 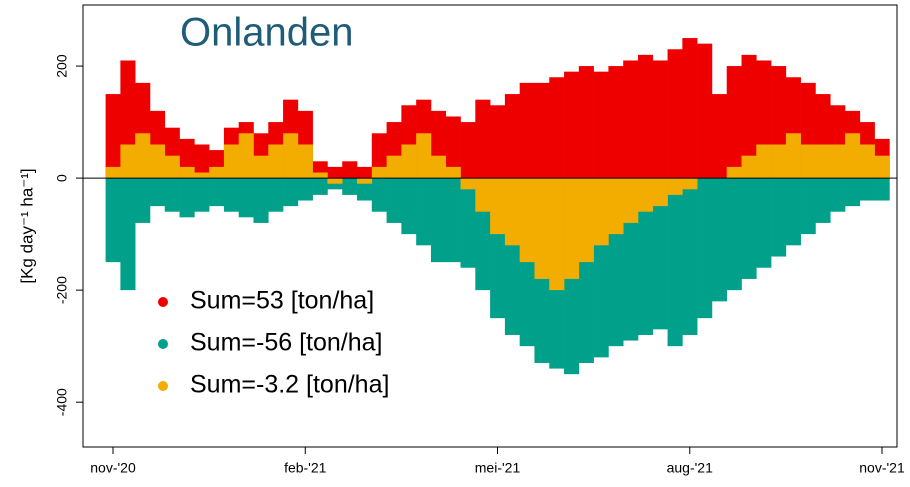 I want to click on legend-label: Sum=-3.2 [ton/ha], so click(x=289, y=385).